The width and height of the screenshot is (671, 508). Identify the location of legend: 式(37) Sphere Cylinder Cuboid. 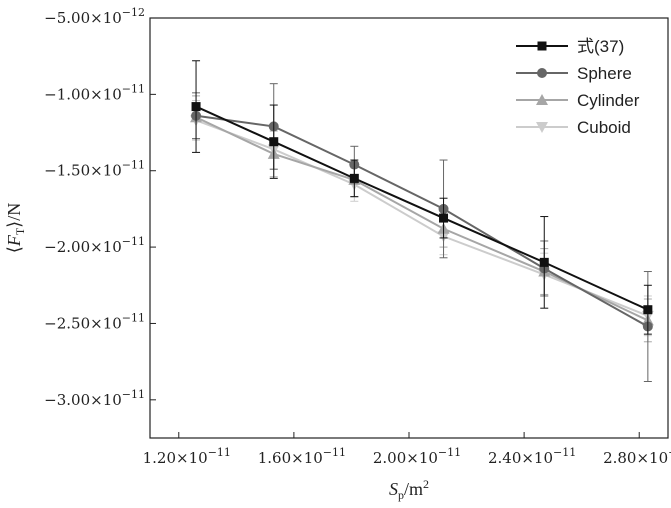
(578, 87).